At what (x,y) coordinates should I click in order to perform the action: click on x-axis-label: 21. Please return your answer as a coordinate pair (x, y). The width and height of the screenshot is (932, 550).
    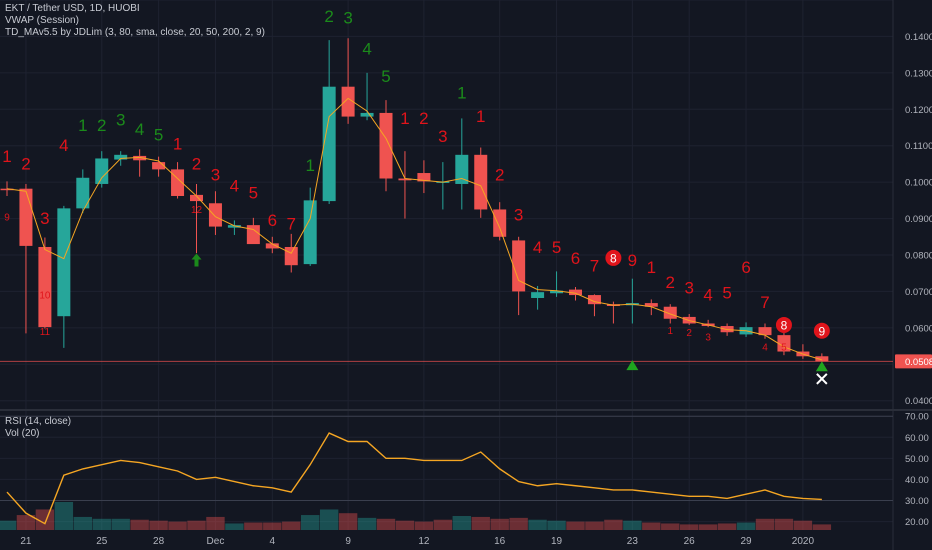
    Looking at the image, I should click on (26, 541).